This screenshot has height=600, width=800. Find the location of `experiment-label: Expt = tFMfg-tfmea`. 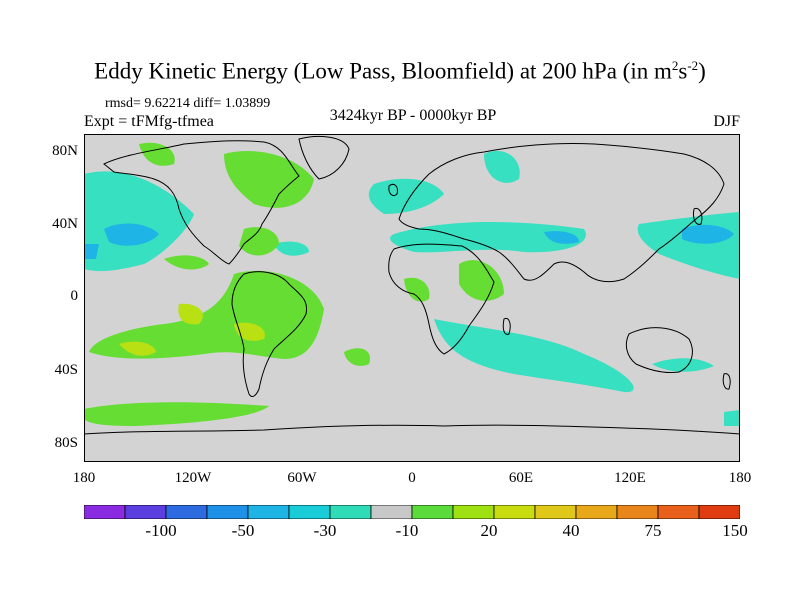

experiment-label: Expt = tFMfg-tfmea is located at coordinates (149, 121).